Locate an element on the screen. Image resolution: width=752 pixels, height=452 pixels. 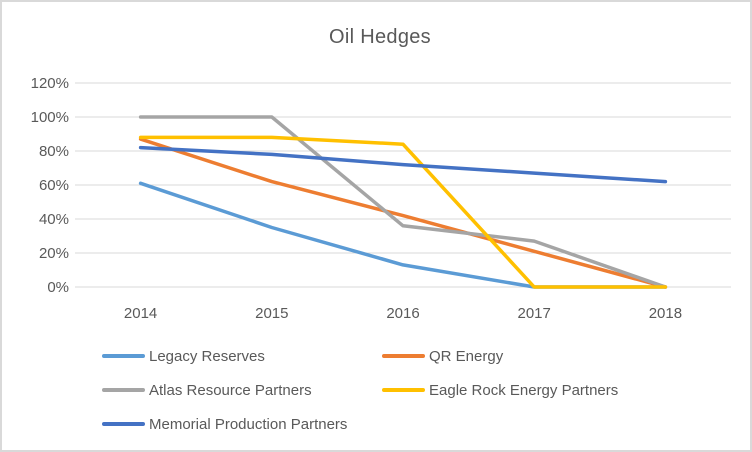
chart-title: Oil Hedges is located at coordinates (380, 37).